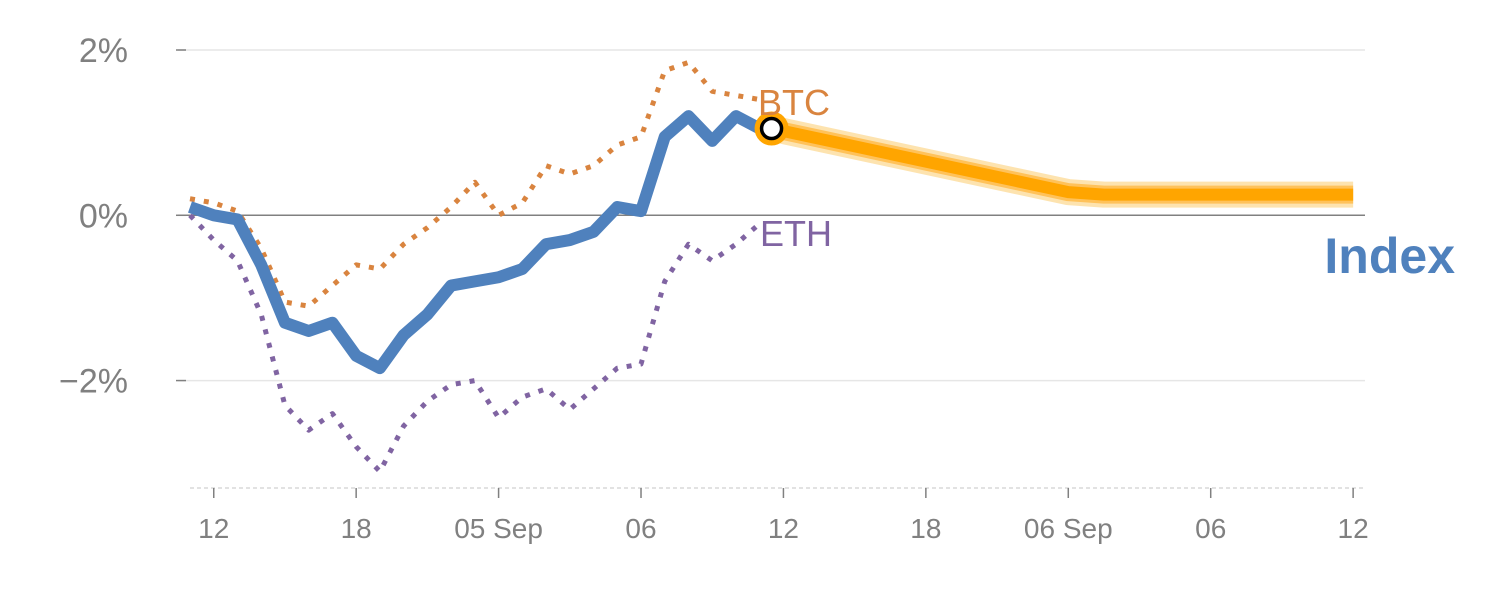 The image size is (1500, 600). What do you see at coordinates (498, 528) in the screenshot?
I see `x-tick-label: 05 Sep` at bounding box center [498, 528].